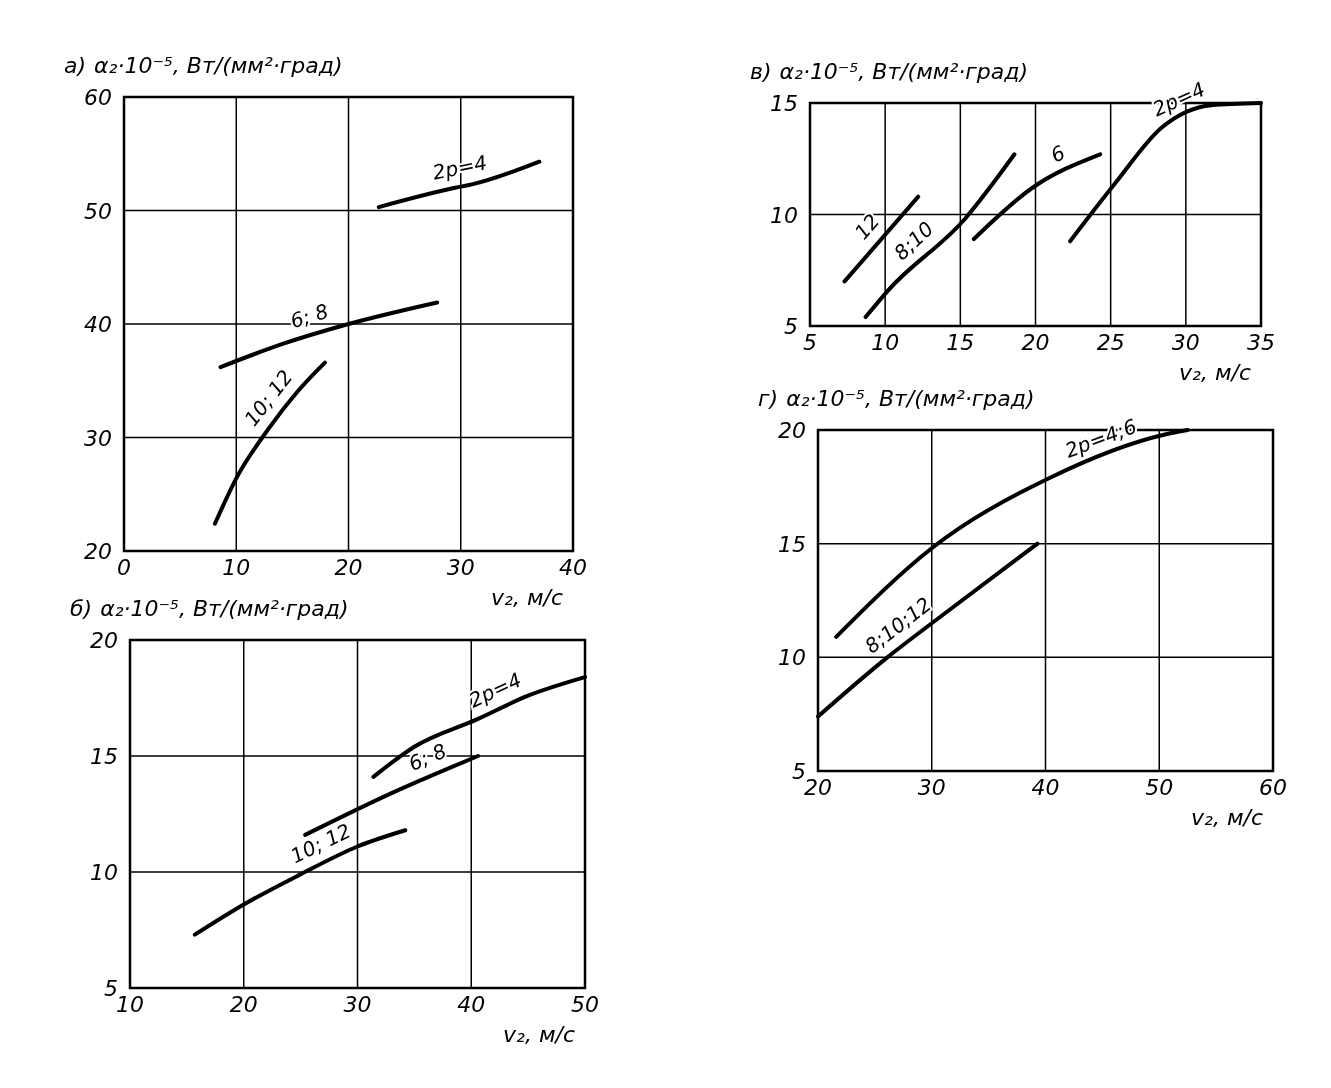 Image resolution: width=1331 pixels, height=1088 pixels. What do you see at coordinates (81, 608) in the screenshot?
I see `chart-title: б)` at bounding box center [81, 608].